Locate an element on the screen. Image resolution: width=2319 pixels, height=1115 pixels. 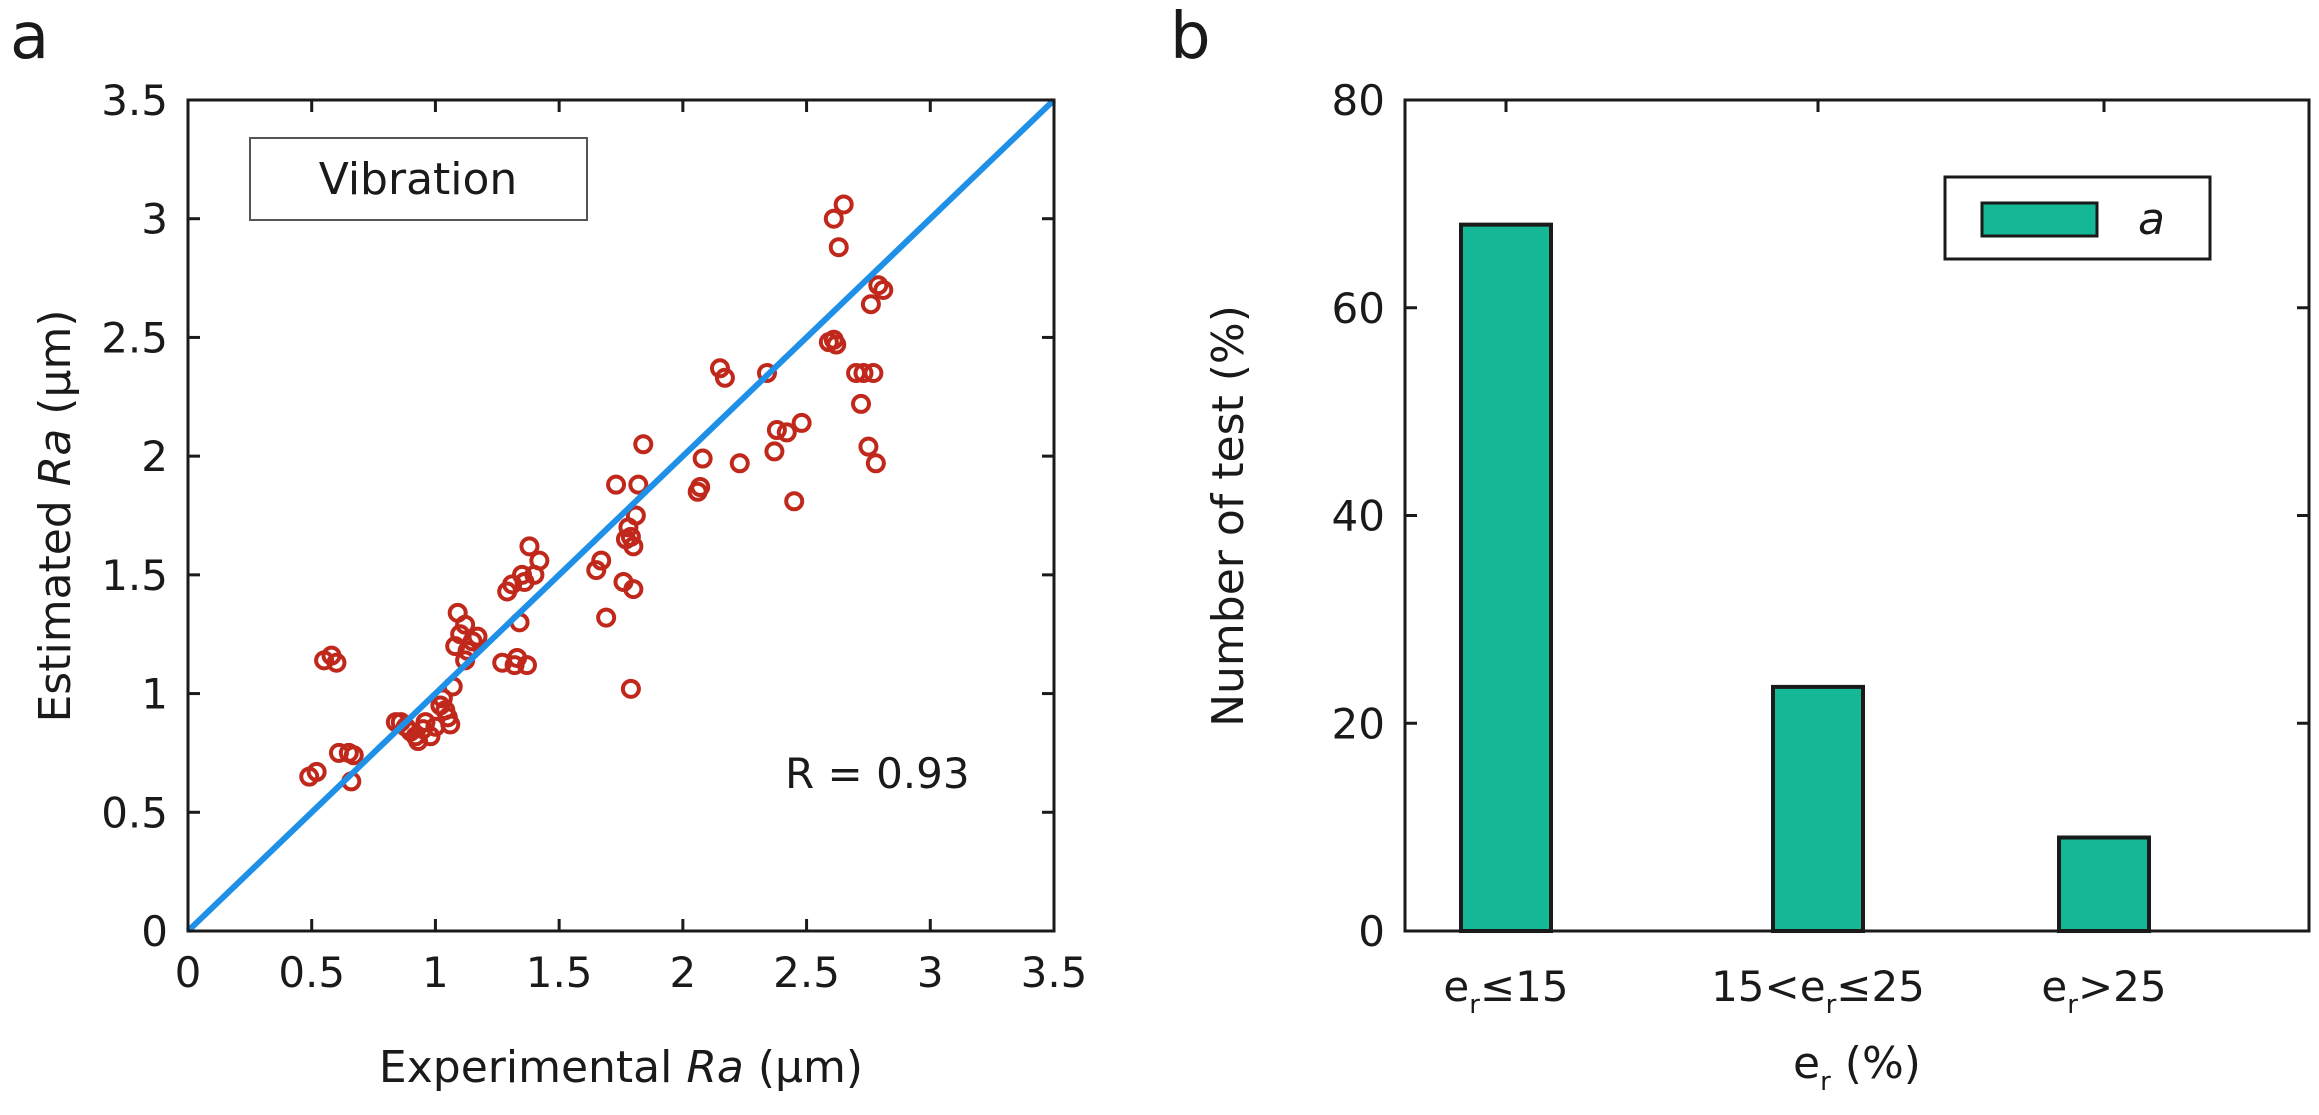
y-tick-label-a: 2.5 is located at coordinates (134, 337).